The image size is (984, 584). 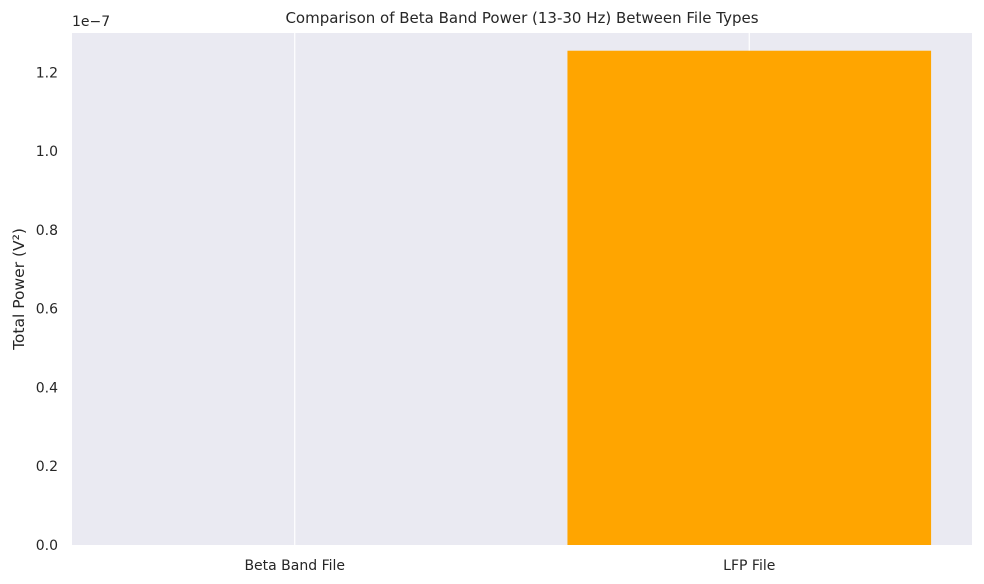 What do you see at coordinates (47, 546) in the screenshot?
I see `y-tick-label: 0.0` at bounding box center [47, 546].